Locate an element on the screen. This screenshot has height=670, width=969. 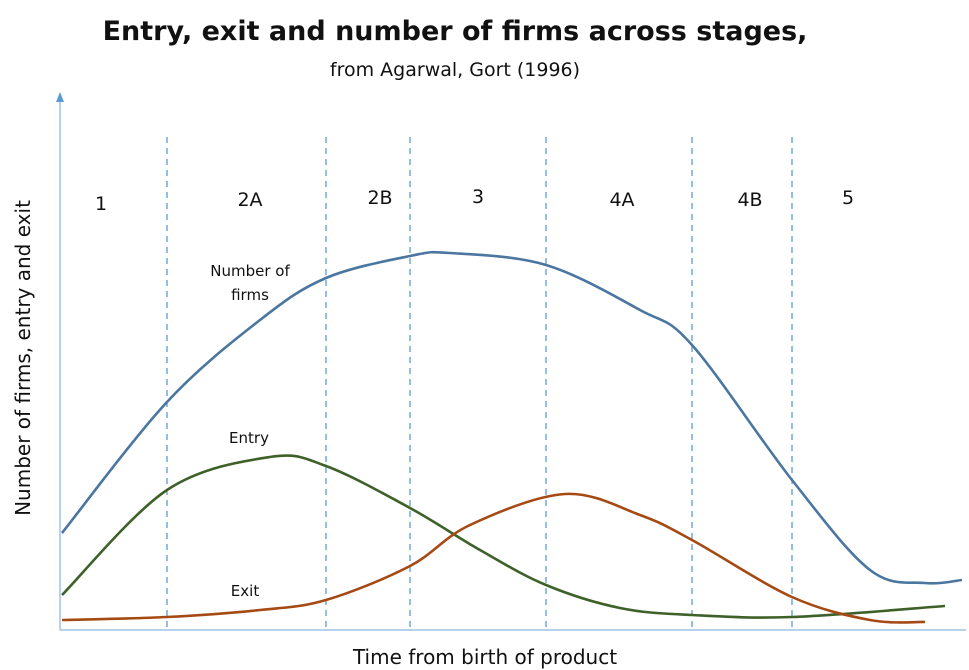
stage-label: 4B is located at coordinates (749, 200).